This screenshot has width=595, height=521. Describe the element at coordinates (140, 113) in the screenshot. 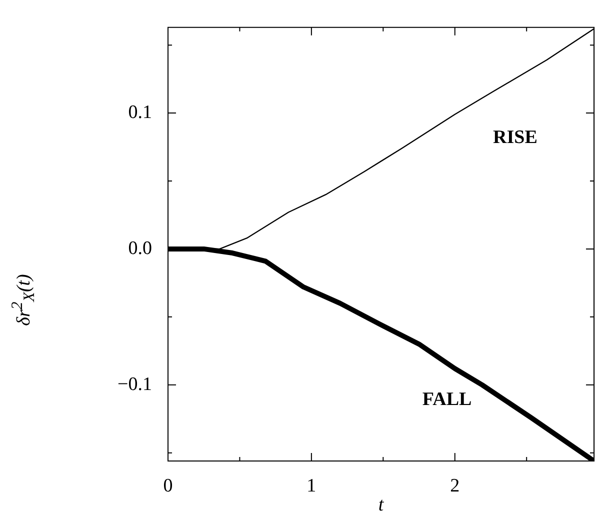

I see `y-tick-label: 0.1` at that location.